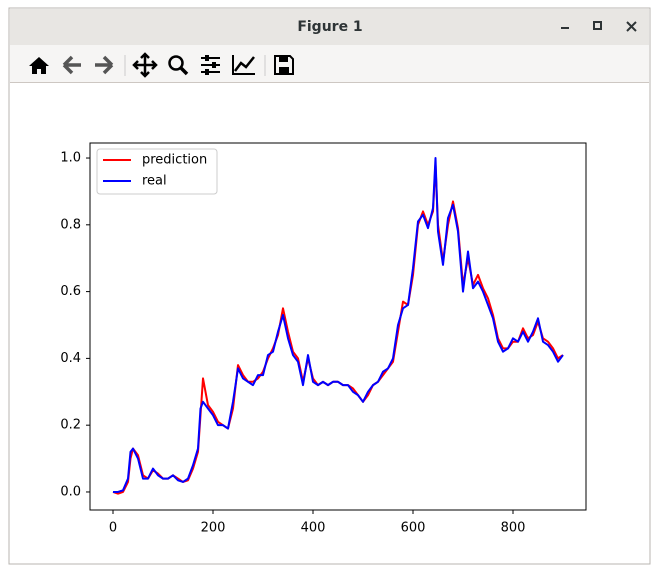 Image resolution: width=660 pixels, height=578 pixels. I want to click on x-tick-label: 800, so click(513, 528).